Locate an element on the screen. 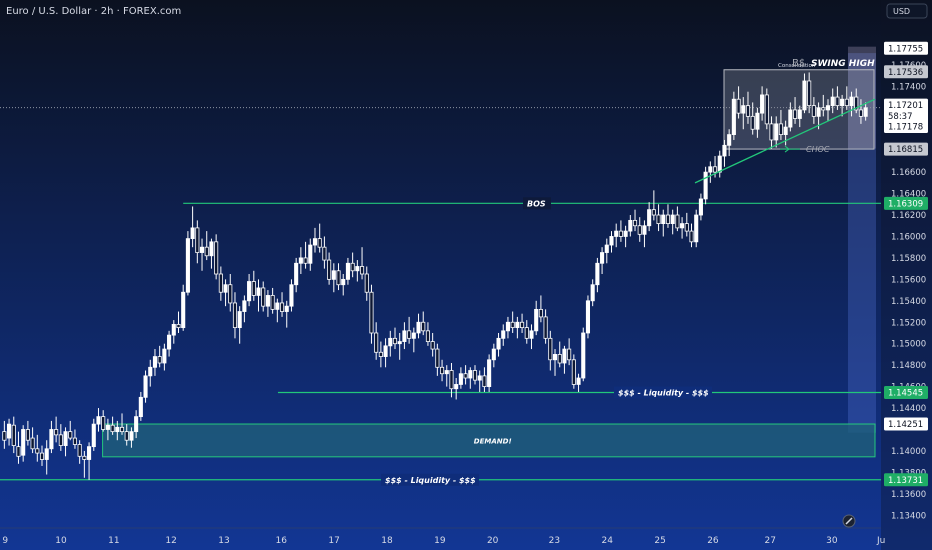 The height and width of the screenshot is (550, 932). price-label: 1.17201 is located at coordinates (905, 106).